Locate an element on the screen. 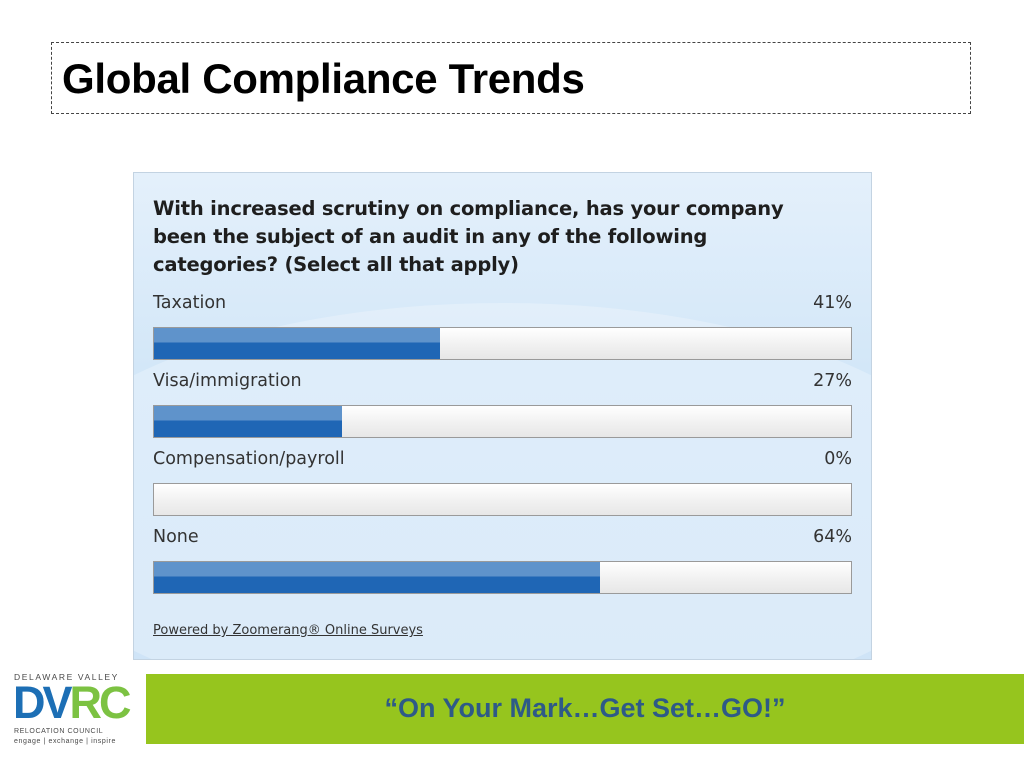 The image size is (1024, 768). logo-letters-blue: DV is located at coordinates (42, 702).